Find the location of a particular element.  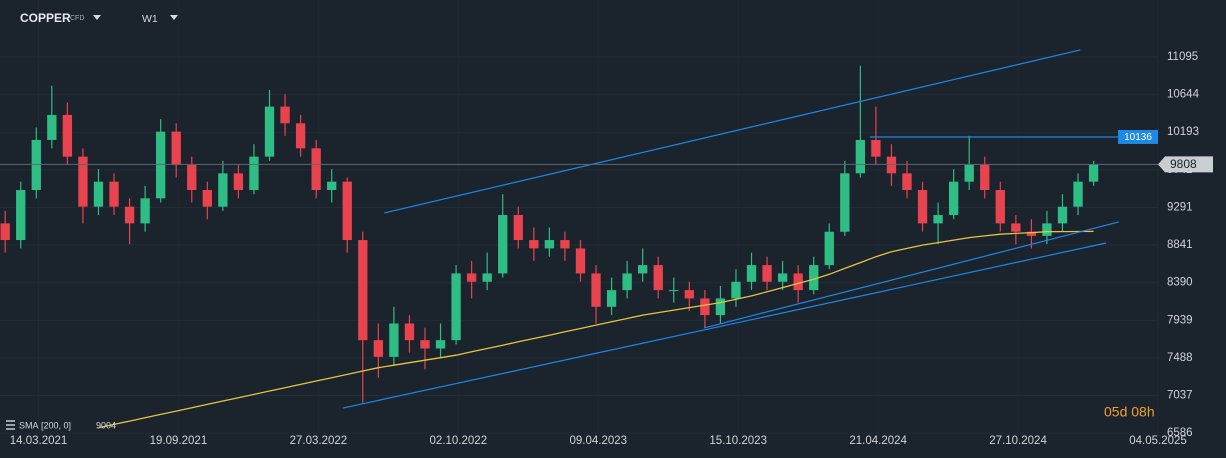

indicator-icon is located at coordinates (10, 425).